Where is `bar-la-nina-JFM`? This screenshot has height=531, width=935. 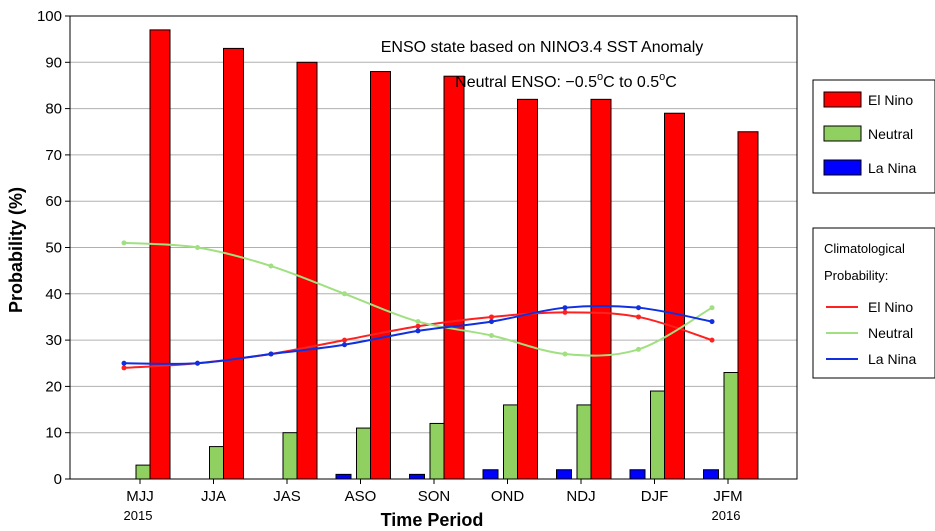 bar-la-nina-JFM is located at coordinates (711, 474).